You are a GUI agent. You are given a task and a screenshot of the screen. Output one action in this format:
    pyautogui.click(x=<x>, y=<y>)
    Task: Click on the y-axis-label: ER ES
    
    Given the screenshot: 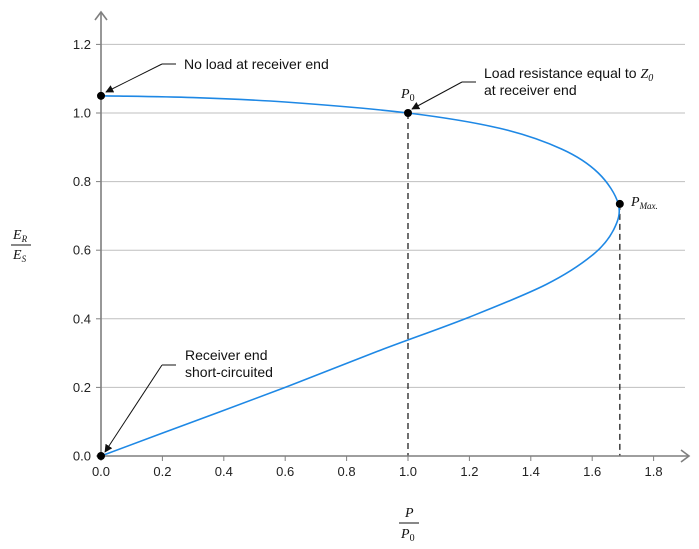 What is the action you would take?
    pyautogui.click(x=21, y=246)
    